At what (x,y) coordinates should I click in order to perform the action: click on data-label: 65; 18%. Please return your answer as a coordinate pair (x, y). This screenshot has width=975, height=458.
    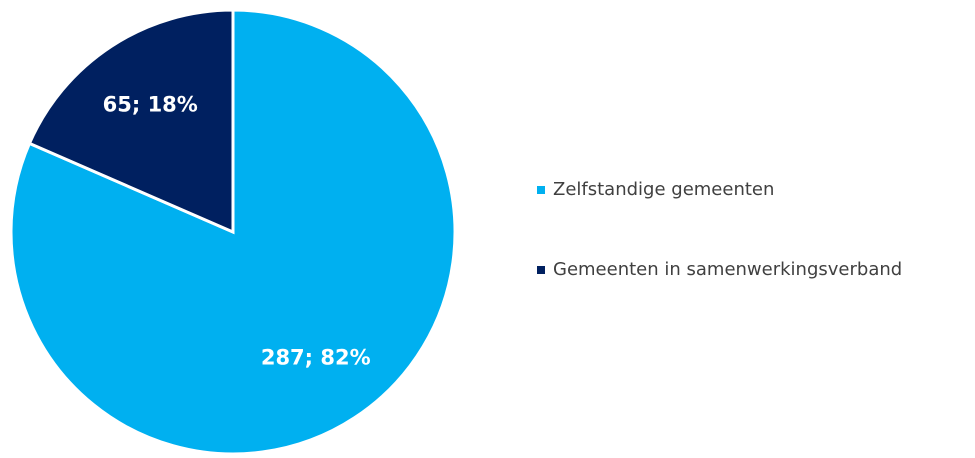
    Looking at the image, I should click on (150, 105).